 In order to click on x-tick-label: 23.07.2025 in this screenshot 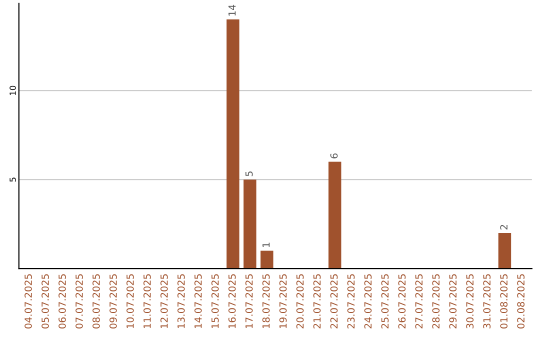, I will do `click(351, 301)`.